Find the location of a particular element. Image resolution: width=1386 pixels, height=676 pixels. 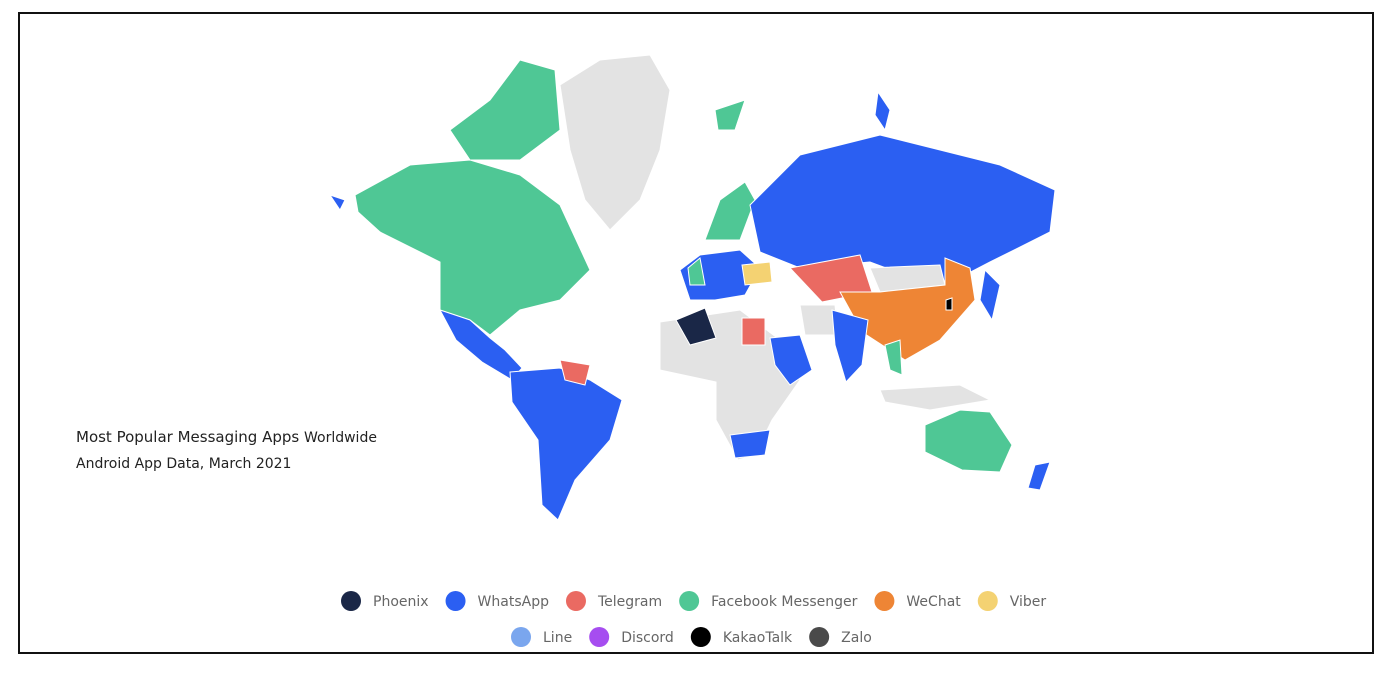

legend-label: Telegram is located at coordinates (629, 602).